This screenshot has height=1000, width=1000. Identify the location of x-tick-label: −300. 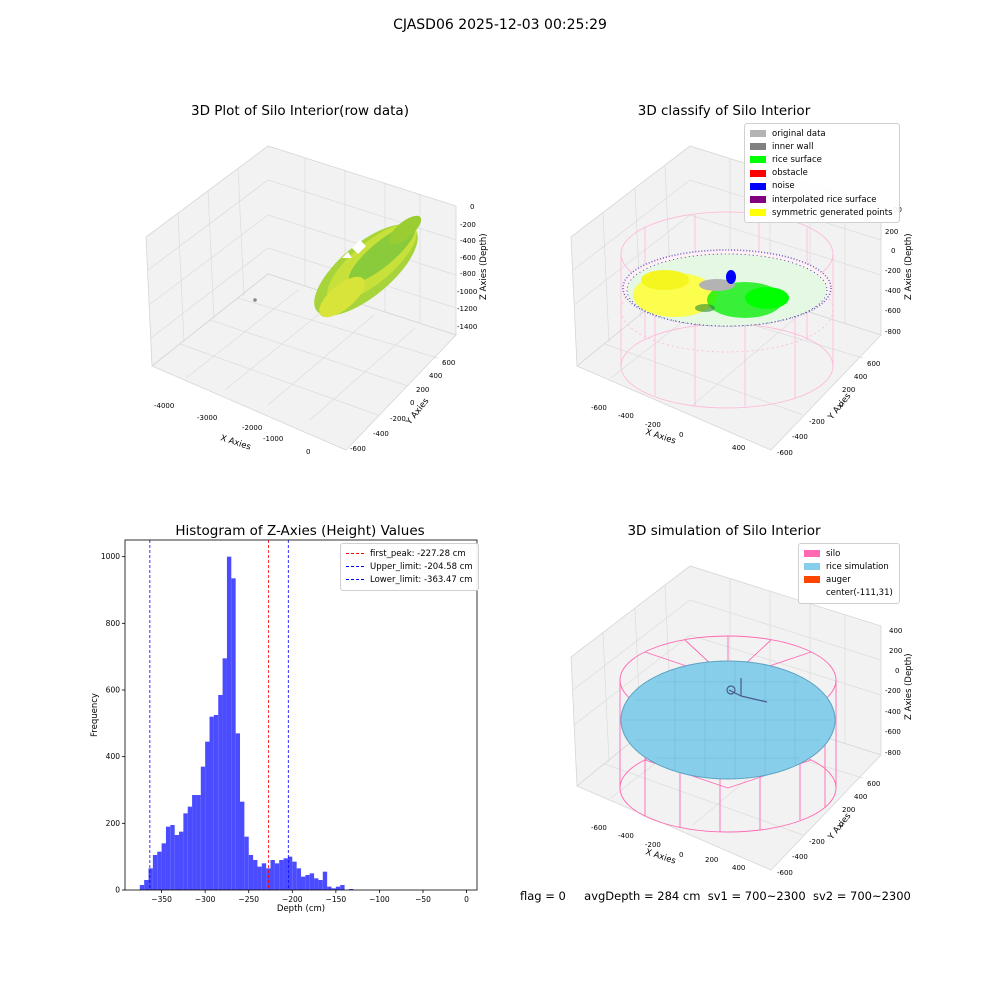
(205, 899).